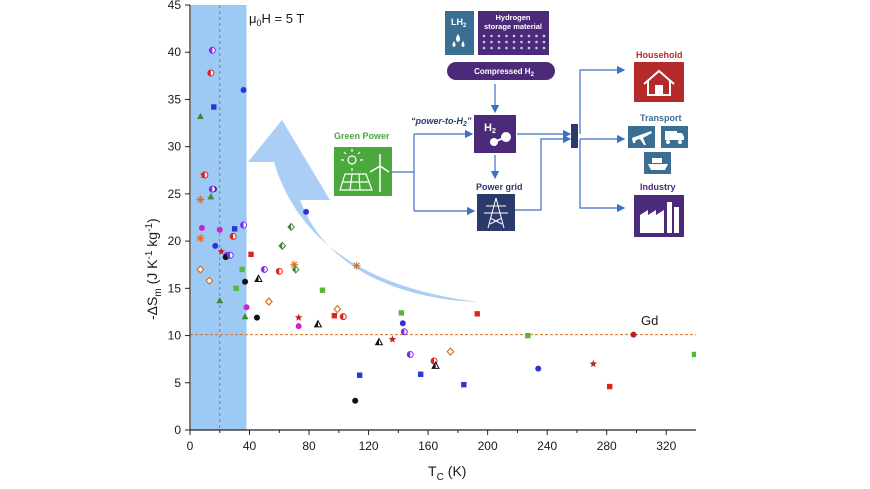  I want to click on x-tick-label: 40, so click(250, 446).